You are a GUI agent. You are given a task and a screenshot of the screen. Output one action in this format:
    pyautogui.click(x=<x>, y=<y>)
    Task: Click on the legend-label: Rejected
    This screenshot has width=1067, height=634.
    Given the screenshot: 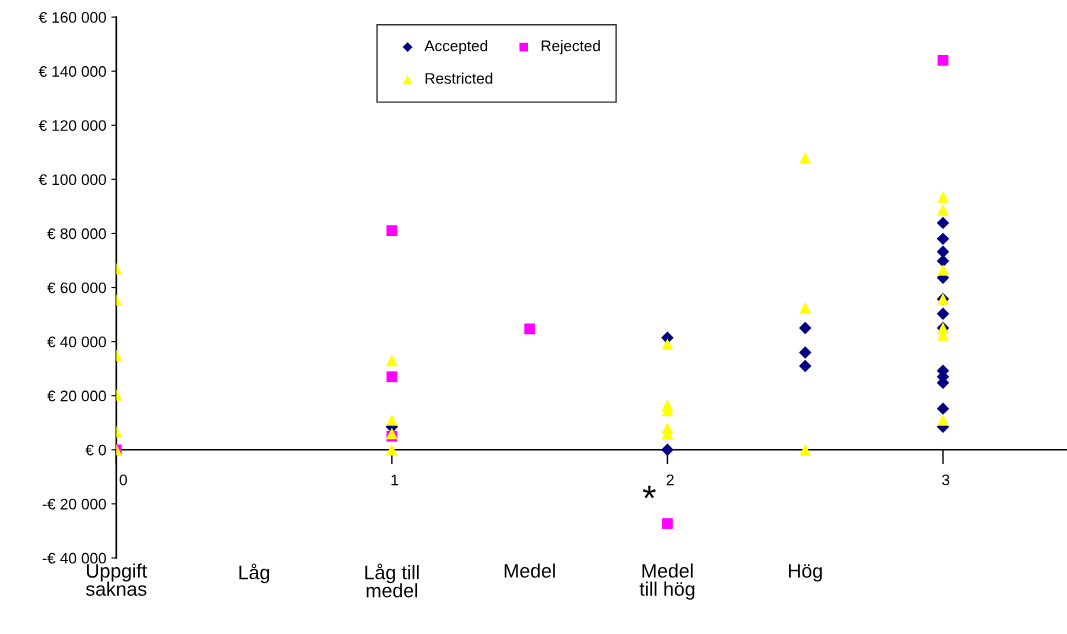 What is the action you would take?
    pyautogui.click(x=570, y=47)
    